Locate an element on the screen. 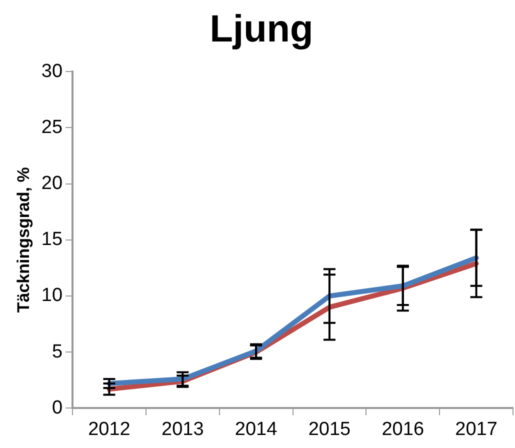 This screenshot has height=448, width=515. x-tick-label: 2015 is located at coordinates (329, 429).